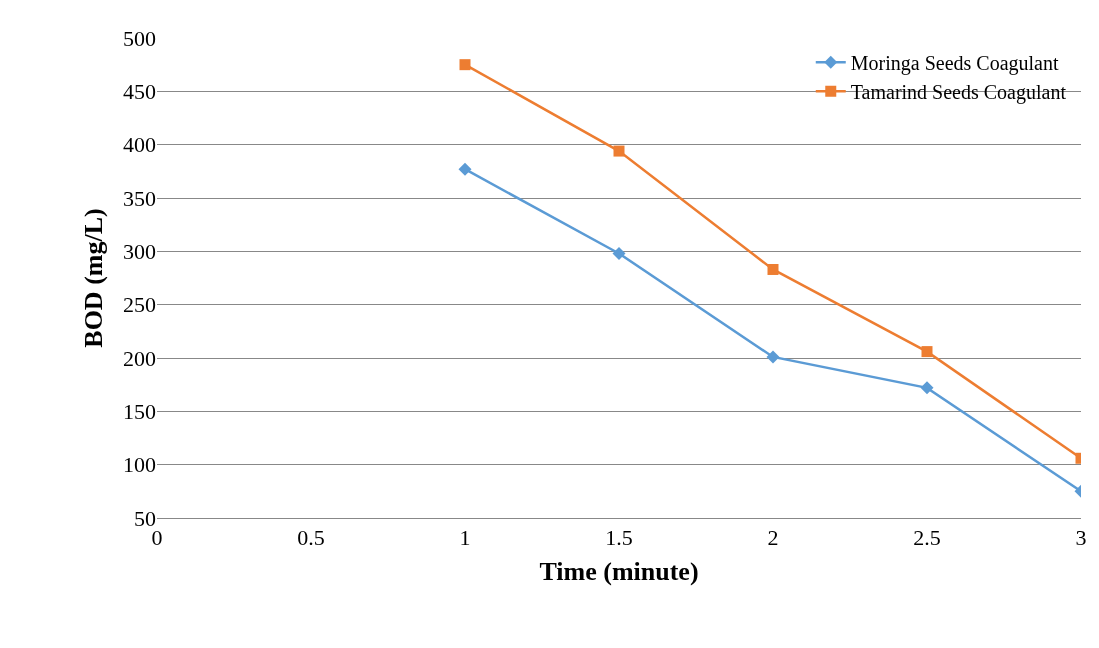  Describe the element at coordinates (139, 198) in the screenshot. I see `y-tick-label: 350` at that location.